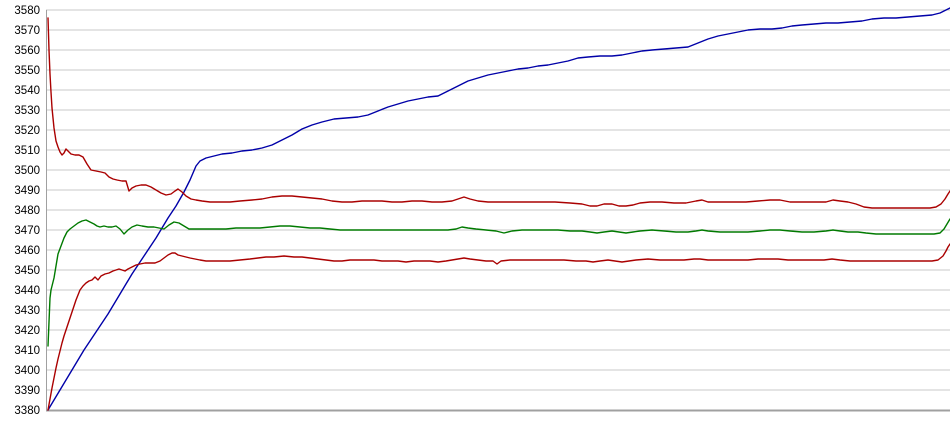 The image size is (950, 435). What do you see at coordinates (27, 291) in the screenshot?
I see `y-tick-label: 3440` at bounding box center [27, 291].